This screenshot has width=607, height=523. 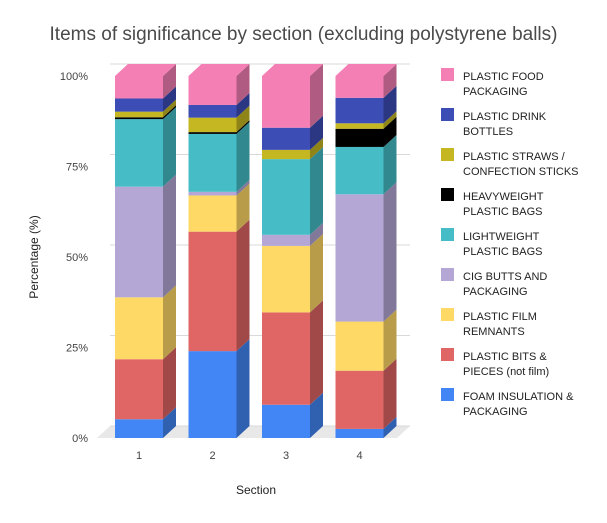 I want to click on chart-floor, so click(x=253, y=432).